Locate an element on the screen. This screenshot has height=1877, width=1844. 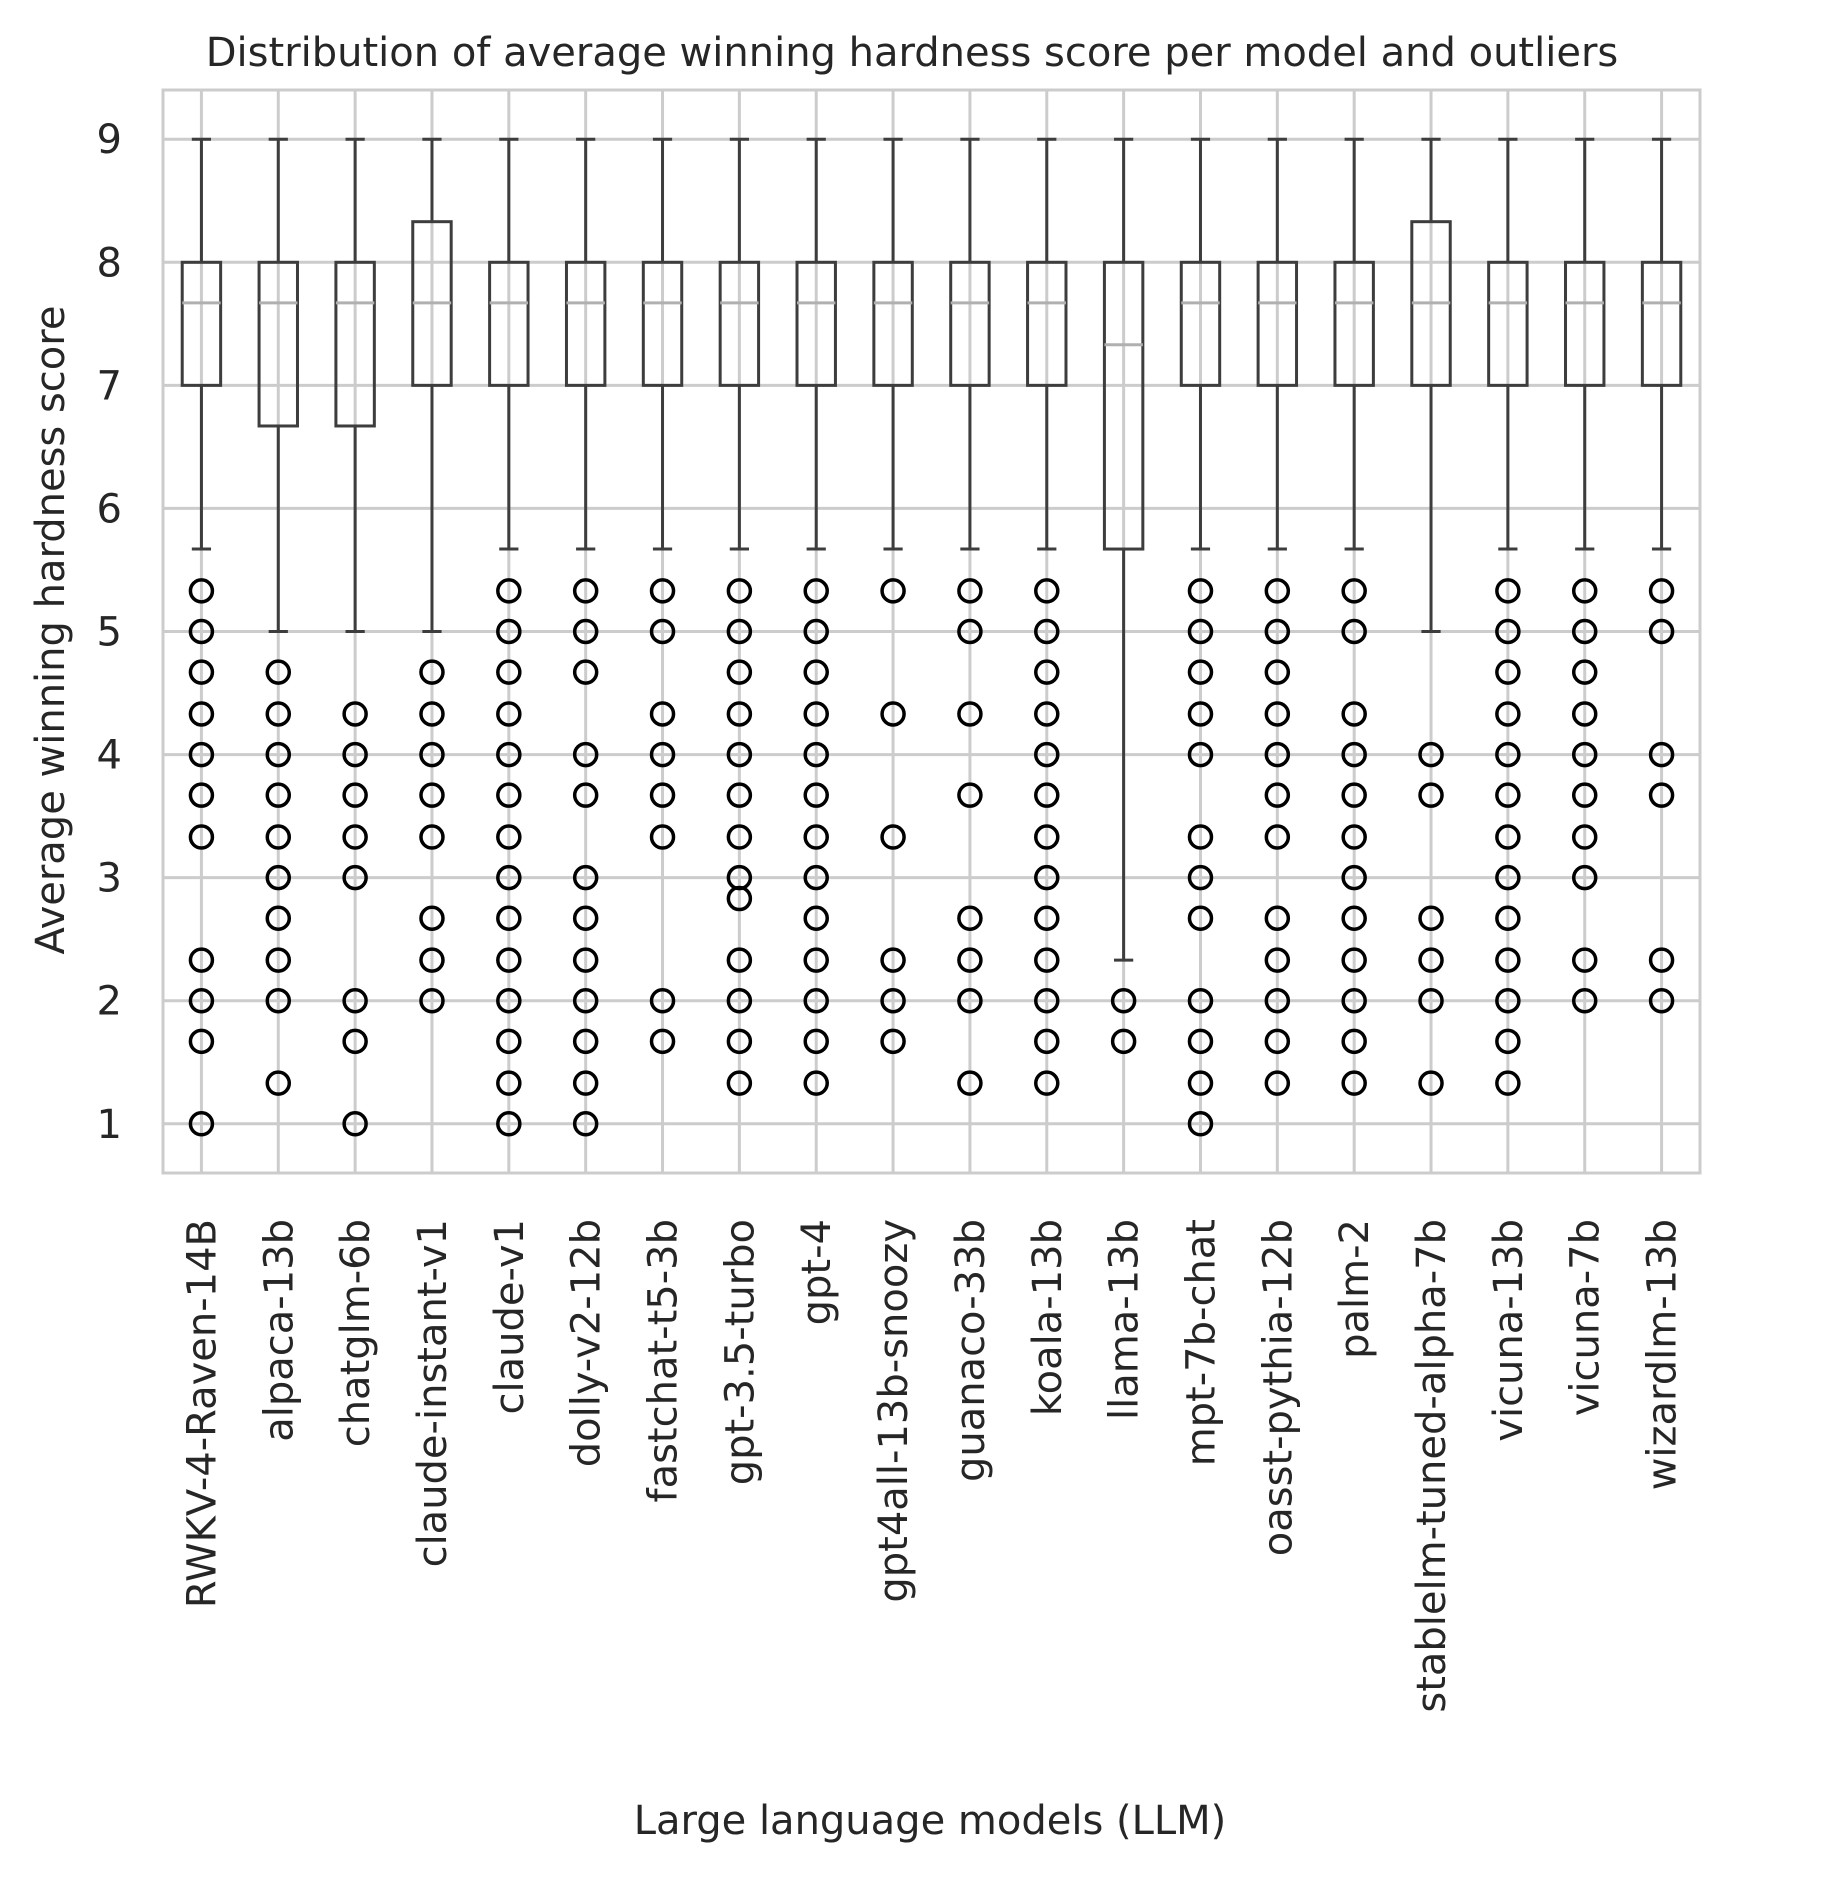
y-tick-label: 3 is located at coordinates (109, 879).